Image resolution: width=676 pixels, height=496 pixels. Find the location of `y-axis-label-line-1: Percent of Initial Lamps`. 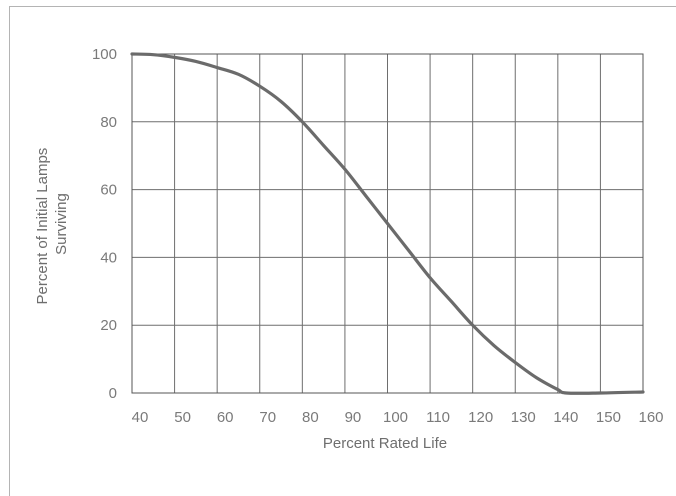

y-axis-label-line-1: Percent of Initial Lamps is located at coordinates (42, 226).